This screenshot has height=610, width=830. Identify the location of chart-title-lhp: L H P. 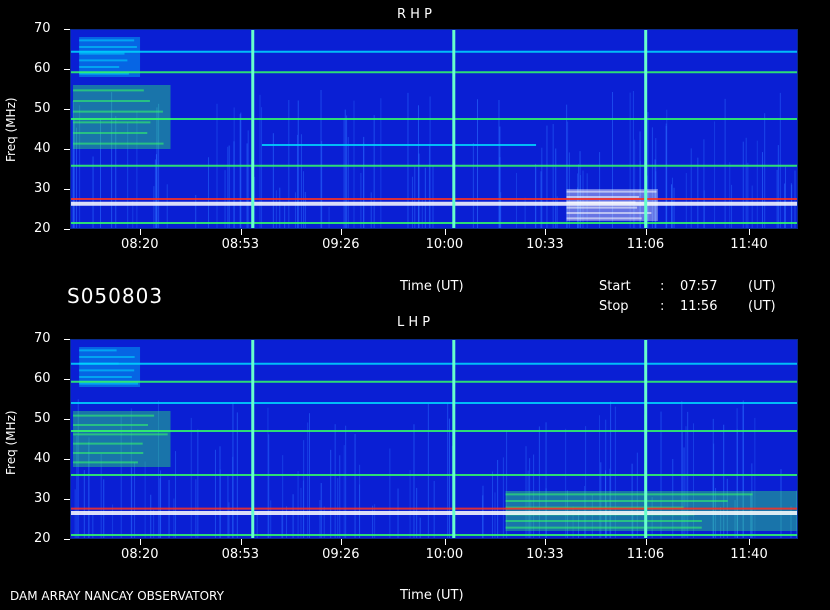
(414, 322).